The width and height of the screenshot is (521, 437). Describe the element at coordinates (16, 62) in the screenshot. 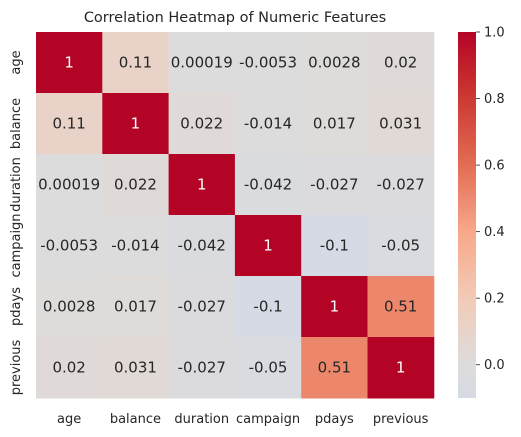

I see `y-tick-label: age` at that location.